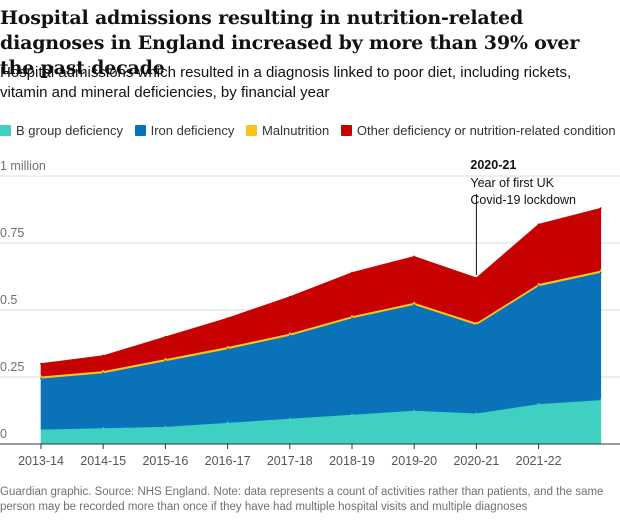 The height and width of the screenshot is (522, 620). What do you see at coordinates (165, 461) in the screenshot?
I see `x-tick-label: 2015-16` at bounding box center [165, 461].